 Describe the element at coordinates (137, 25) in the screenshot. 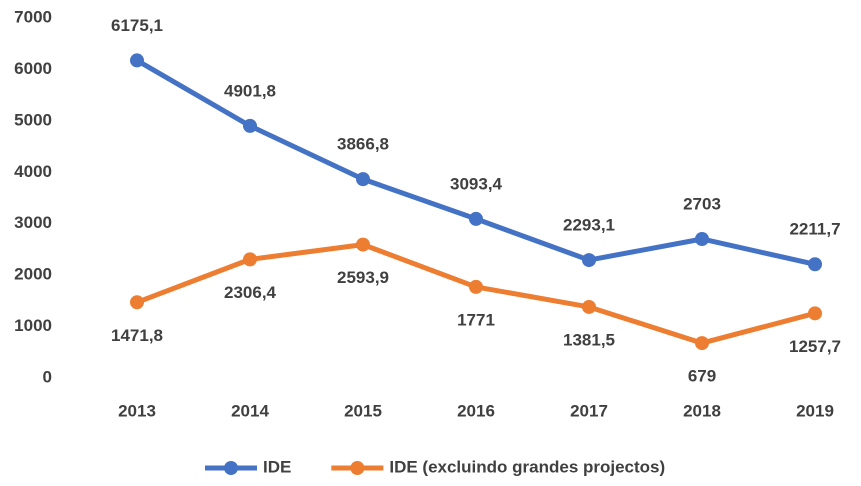

I see `data-label: 6175,1` at that location.